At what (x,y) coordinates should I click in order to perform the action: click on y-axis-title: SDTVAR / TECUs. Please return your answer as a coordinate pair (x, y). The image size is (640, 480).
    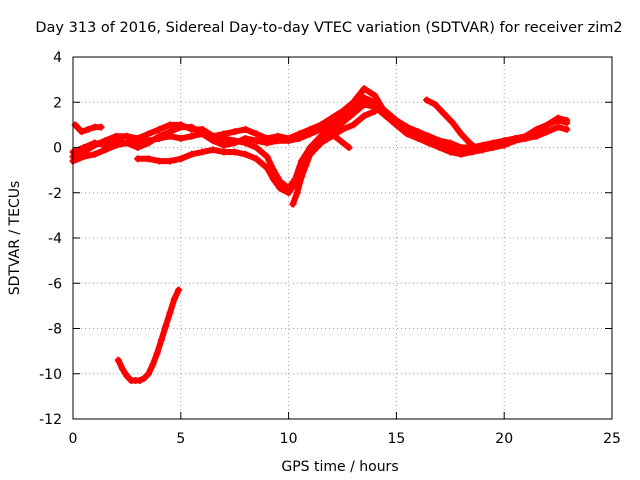
    Looking at the image, I should click on (15, 238).